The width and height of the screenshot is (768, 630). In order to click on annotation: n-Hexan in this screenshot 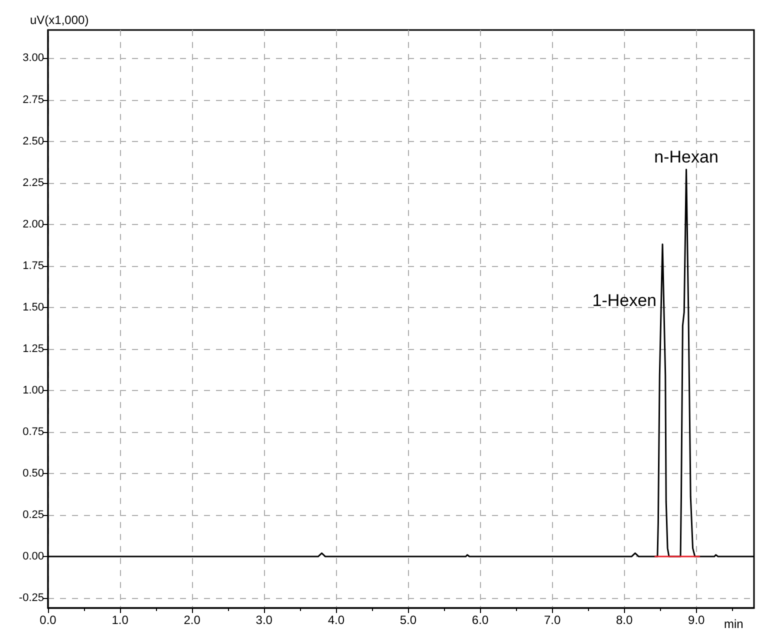, I will do `click(686, 157)`.